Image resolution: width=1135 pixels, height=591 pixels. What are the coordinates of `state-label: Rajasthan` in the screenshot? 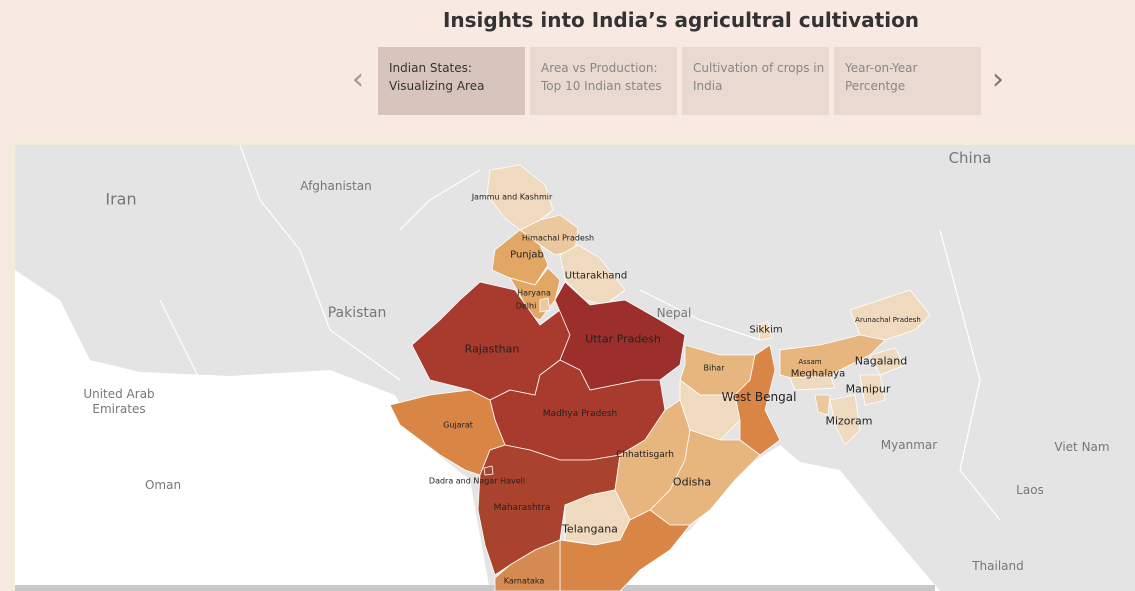 It's located at (492, 349).